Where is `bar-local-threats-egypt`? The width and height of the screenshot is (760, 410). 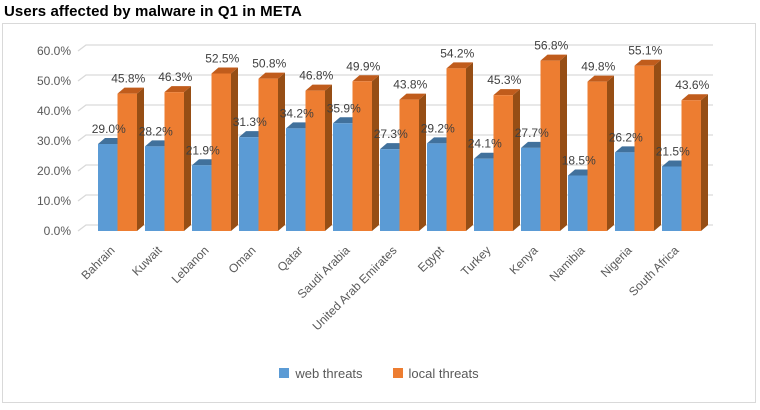
bar-local-threats-egypt is located at coordinates (460, 147).